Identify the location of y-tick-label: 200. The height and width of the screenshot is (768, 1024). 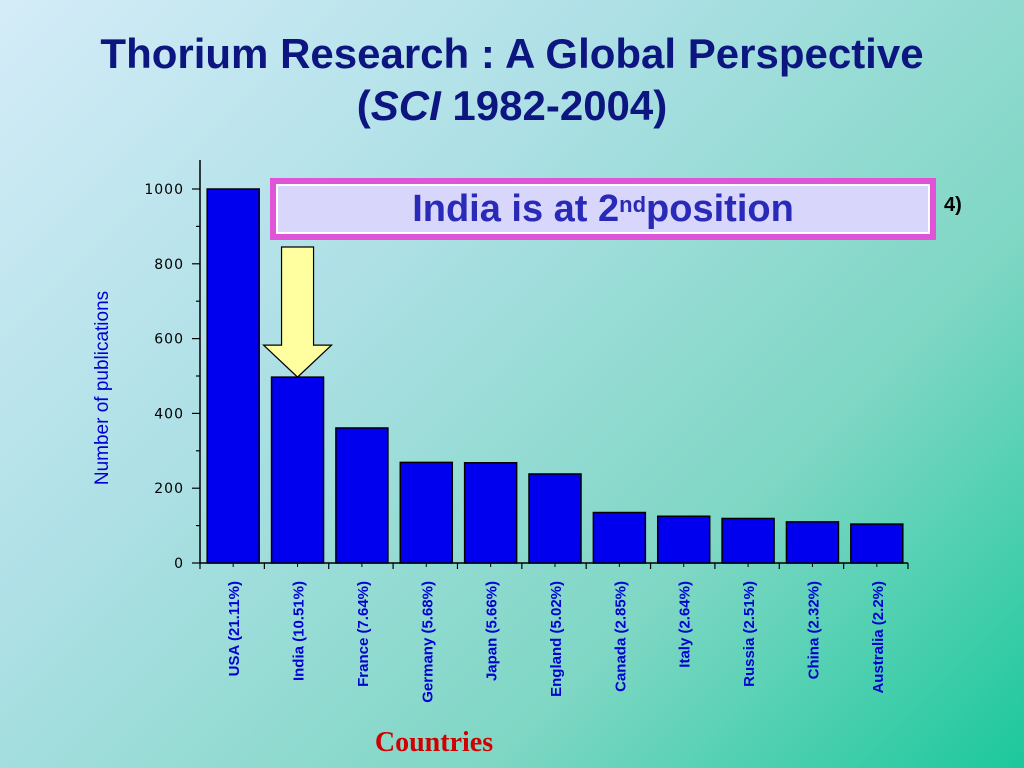
(169, 489).